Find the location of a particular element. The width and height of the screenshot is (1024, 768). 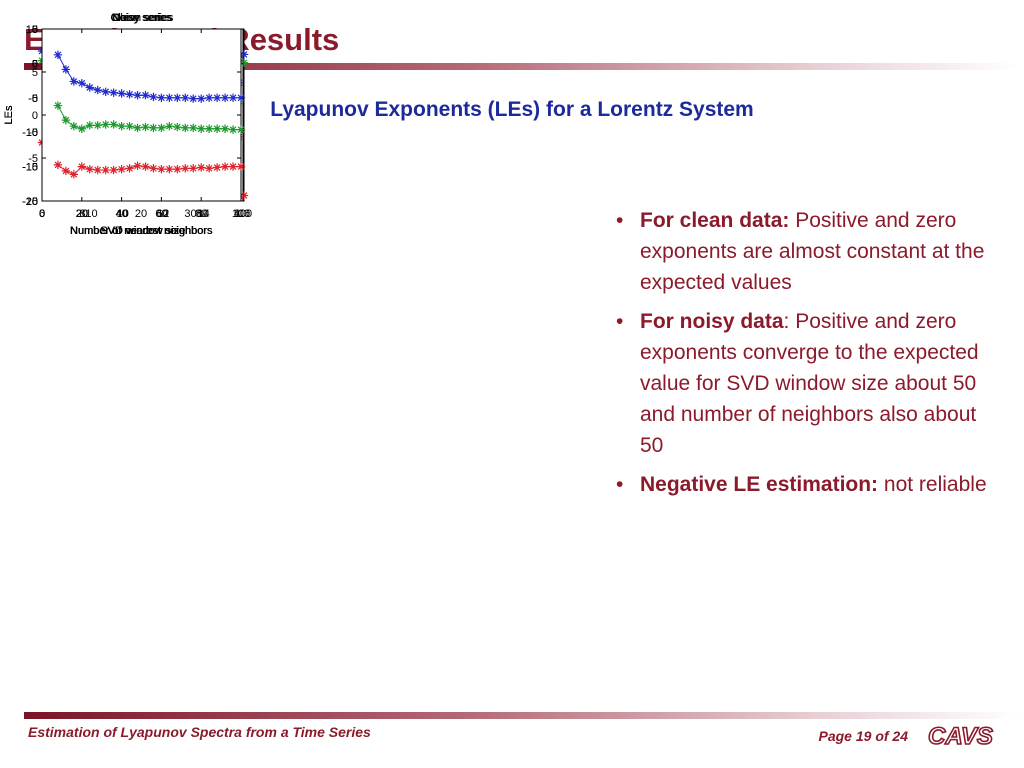

bullet-text: not reliable is located at coordinates (932, 484).